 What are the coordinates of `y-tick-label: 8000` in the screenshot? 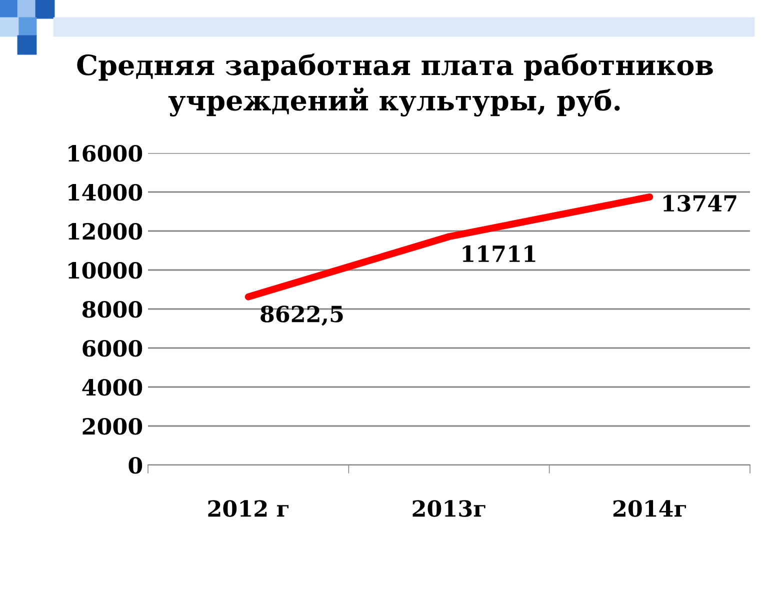 It's located at (112, 309).